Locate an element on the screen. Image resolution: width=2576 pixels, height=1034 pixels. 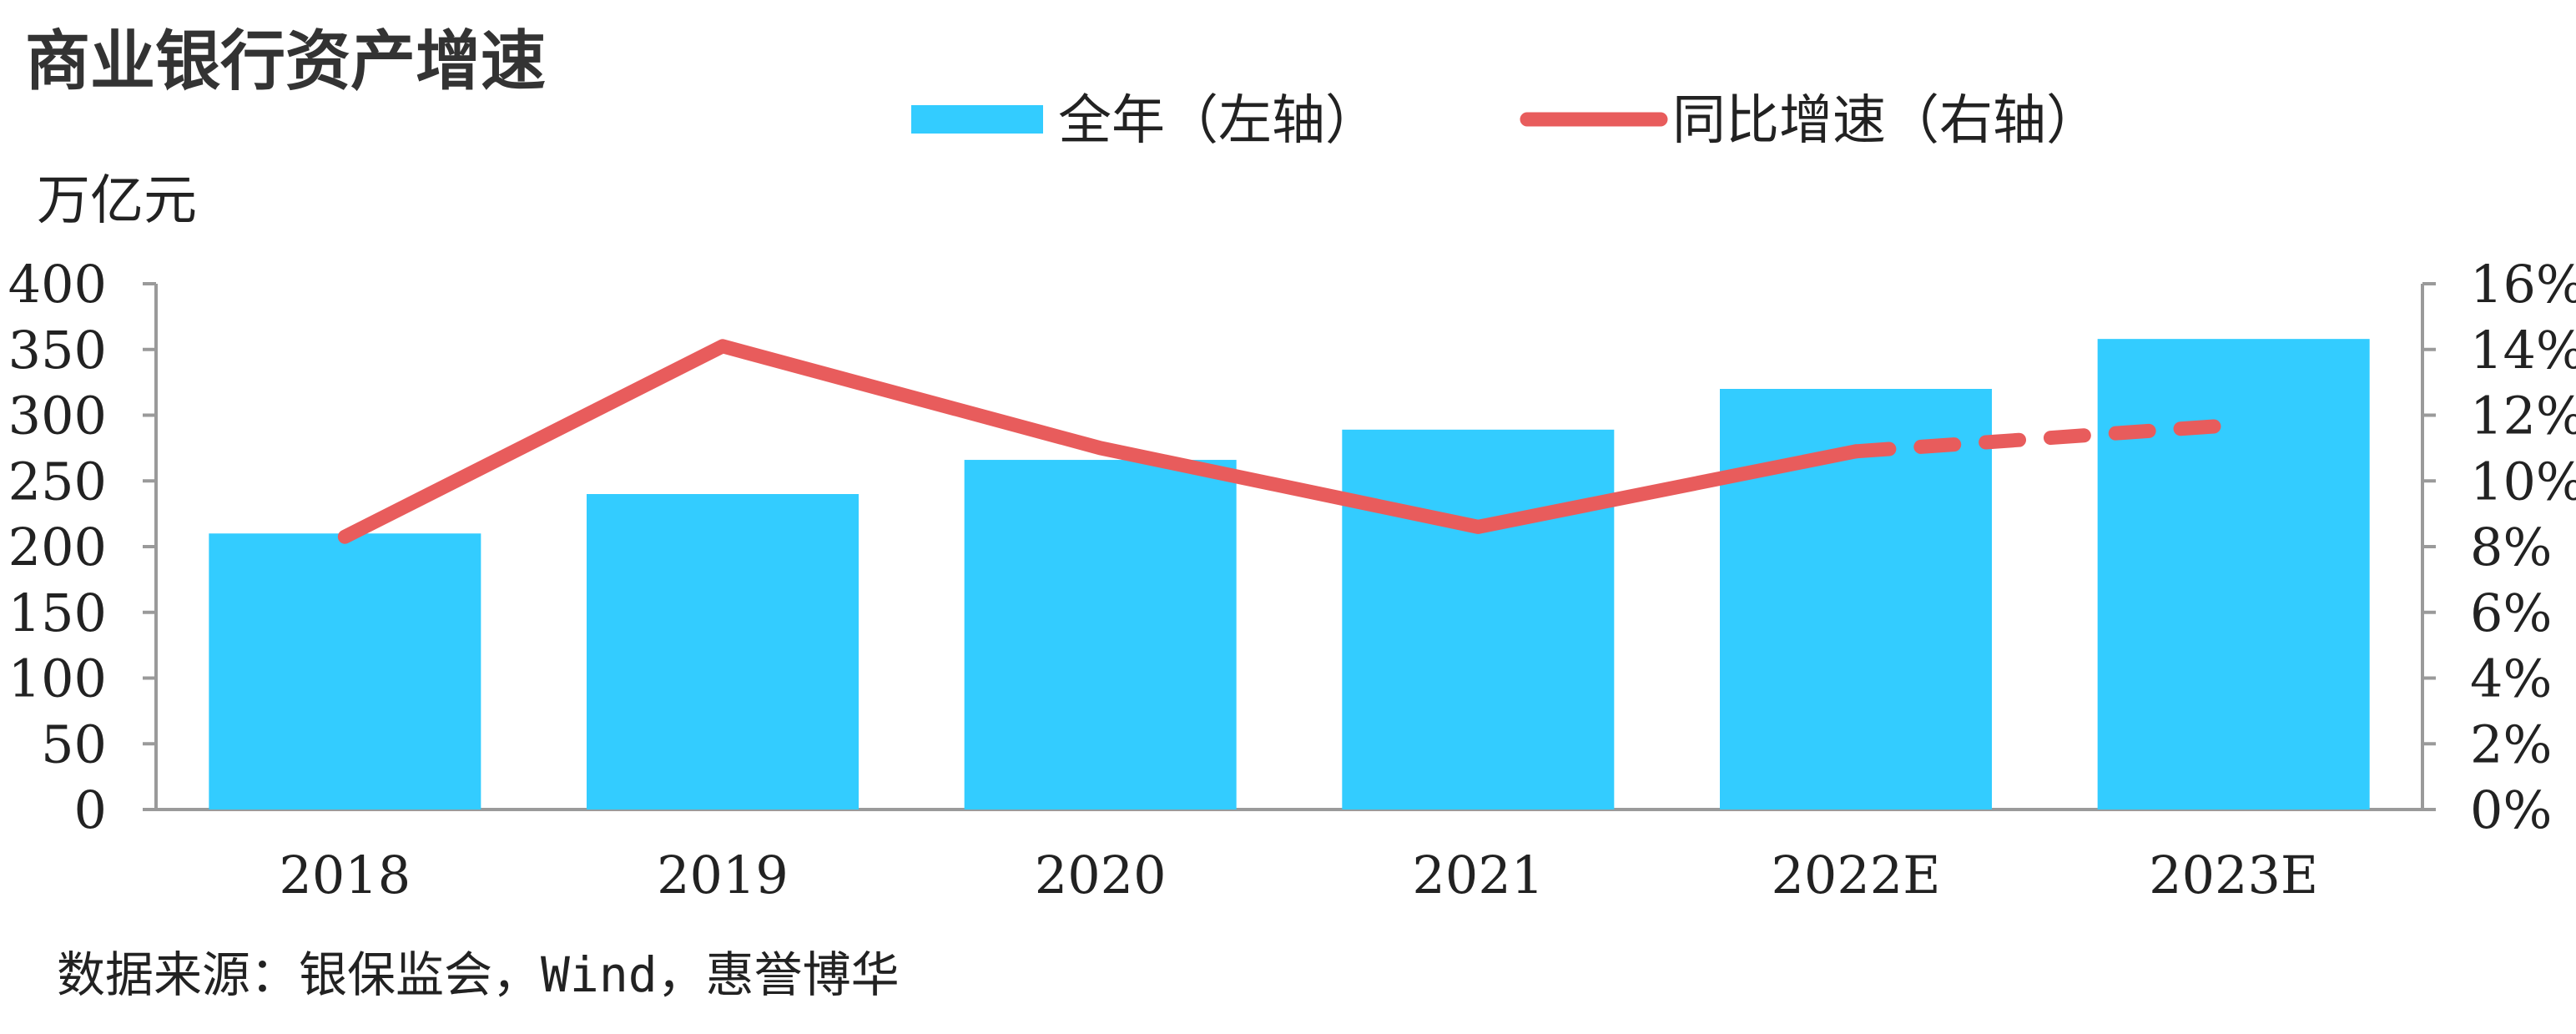
legend: 全年（左轴） 同比增速（右轴） is located at coordinates (1505, 121).